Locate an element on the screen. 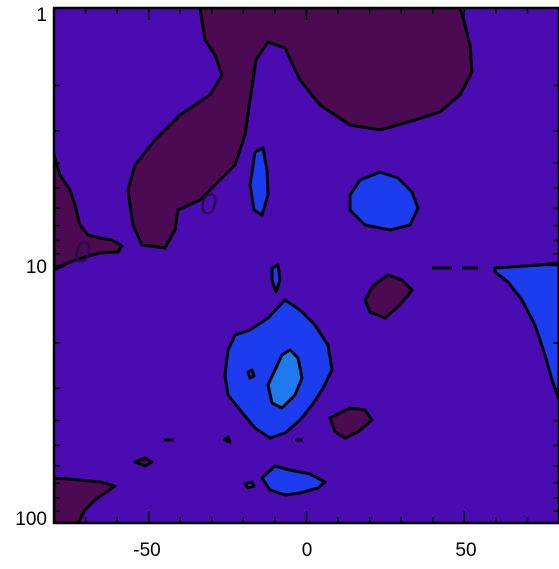 The image size is (559, 569). negative-region-lower is located at coordinates (351, 423).